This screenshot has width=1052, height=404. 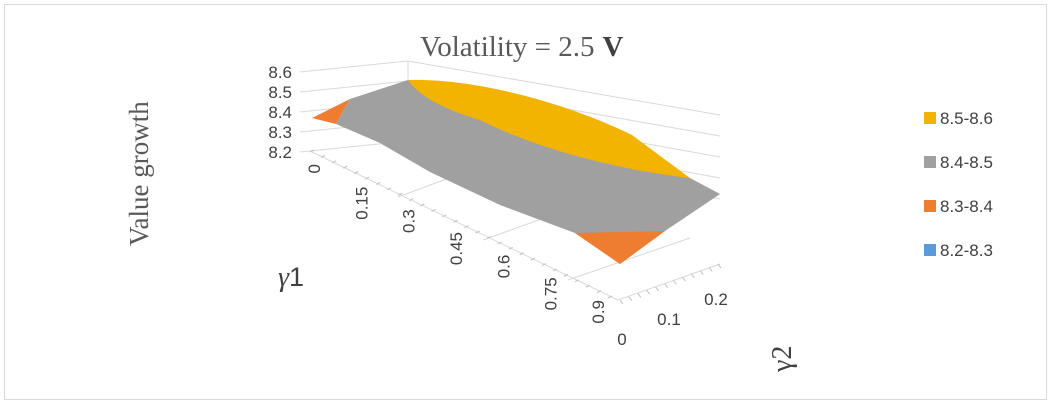 What do you see at coordinates (314, 168) in the screenshot?
I see `x-tick-label: 0` at bounding box center [314, 168].